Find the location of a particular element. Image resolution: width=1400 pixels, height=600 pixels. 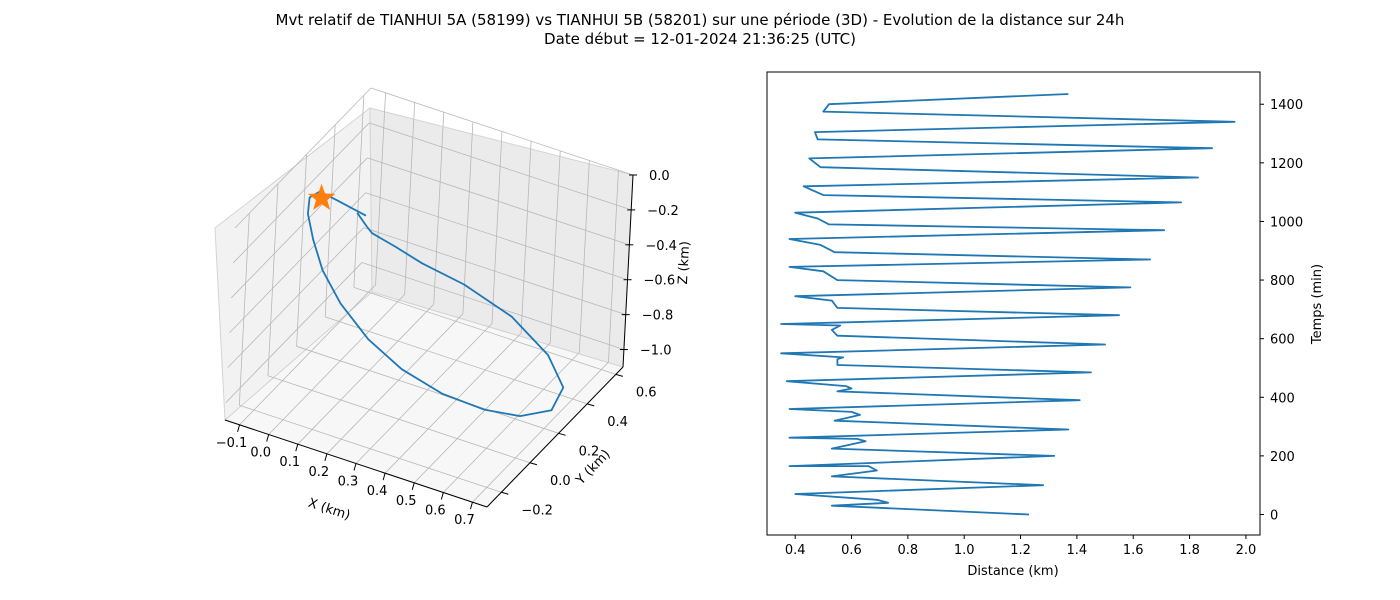

x-tick-label: 1.2 is located at coordinates (1020, 550).